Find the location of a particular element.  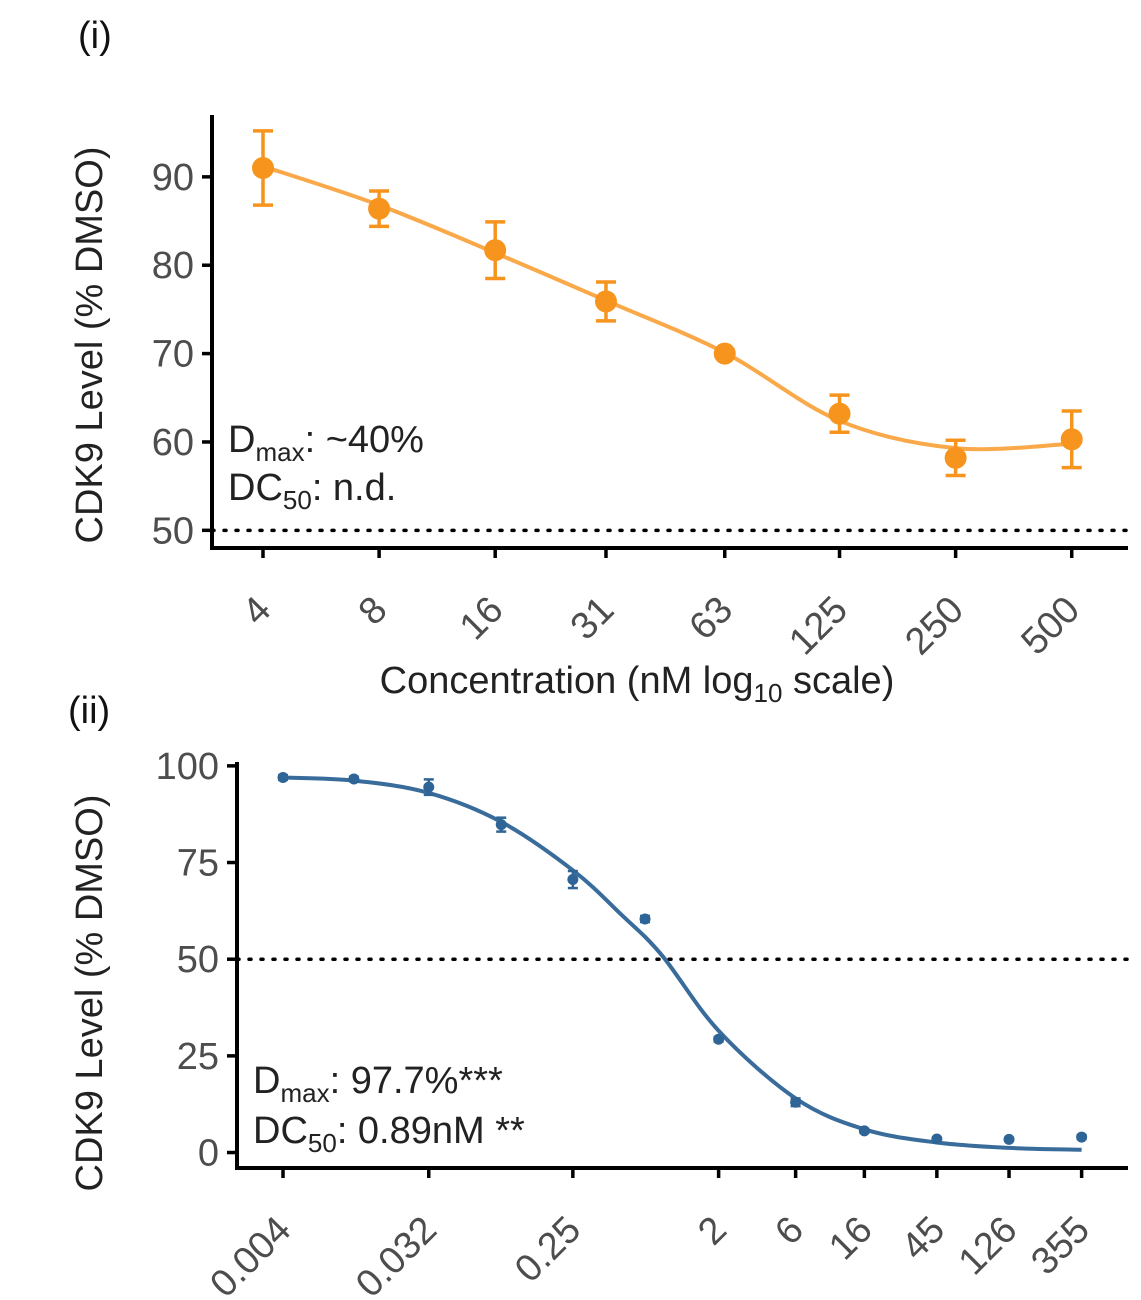

panel-i-x-axis-title-tail: scale) is located at coordinates (838, 681).